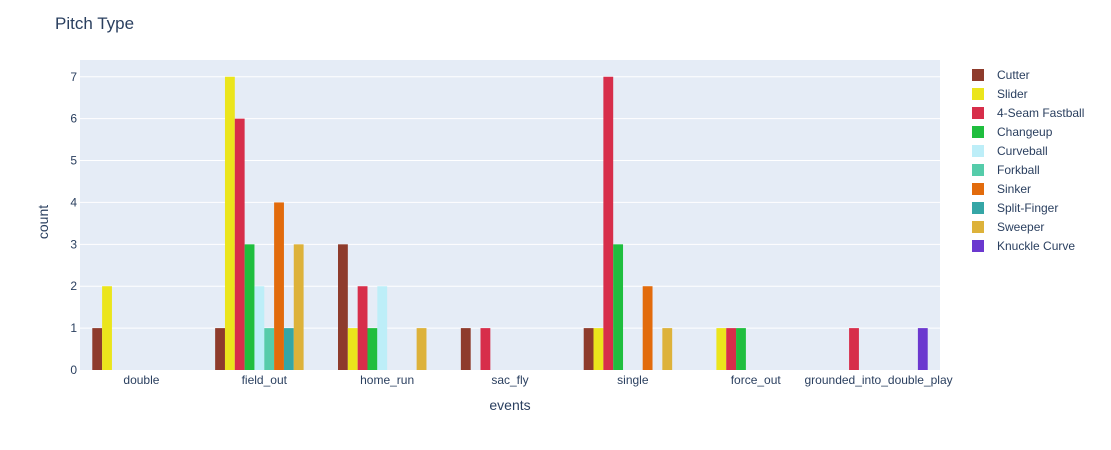 The height and width of the screenshot is (450, 1111). Describe the element at coordinates (43, 222) in the screenshot. I see `y-axis-label: count` at that location.